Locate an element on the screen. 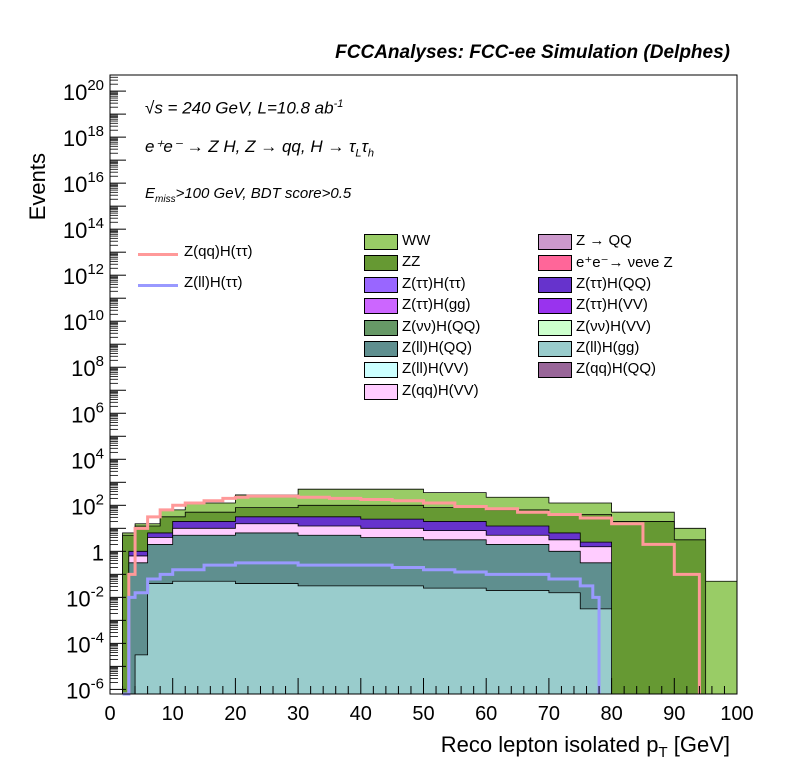 The image size is (796, 772). chart-header: FCCAnalyses: FCC-ee Simulation (Delphes) is located at coordinates (532, 52).